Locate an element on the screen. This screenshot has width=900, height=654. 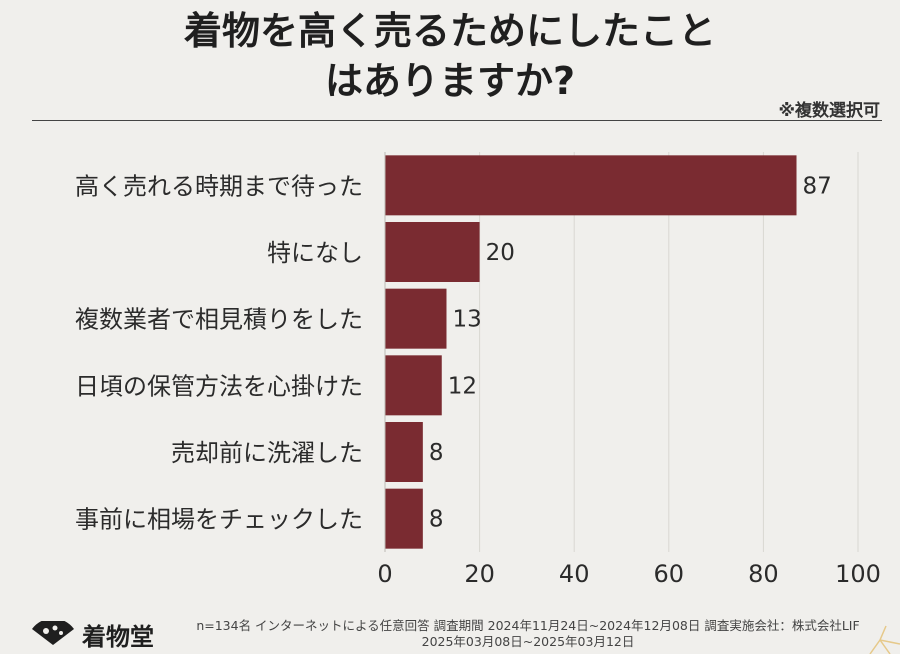
multiple-choice-note: ※複数選択可 is located at coordinates (829, 111).